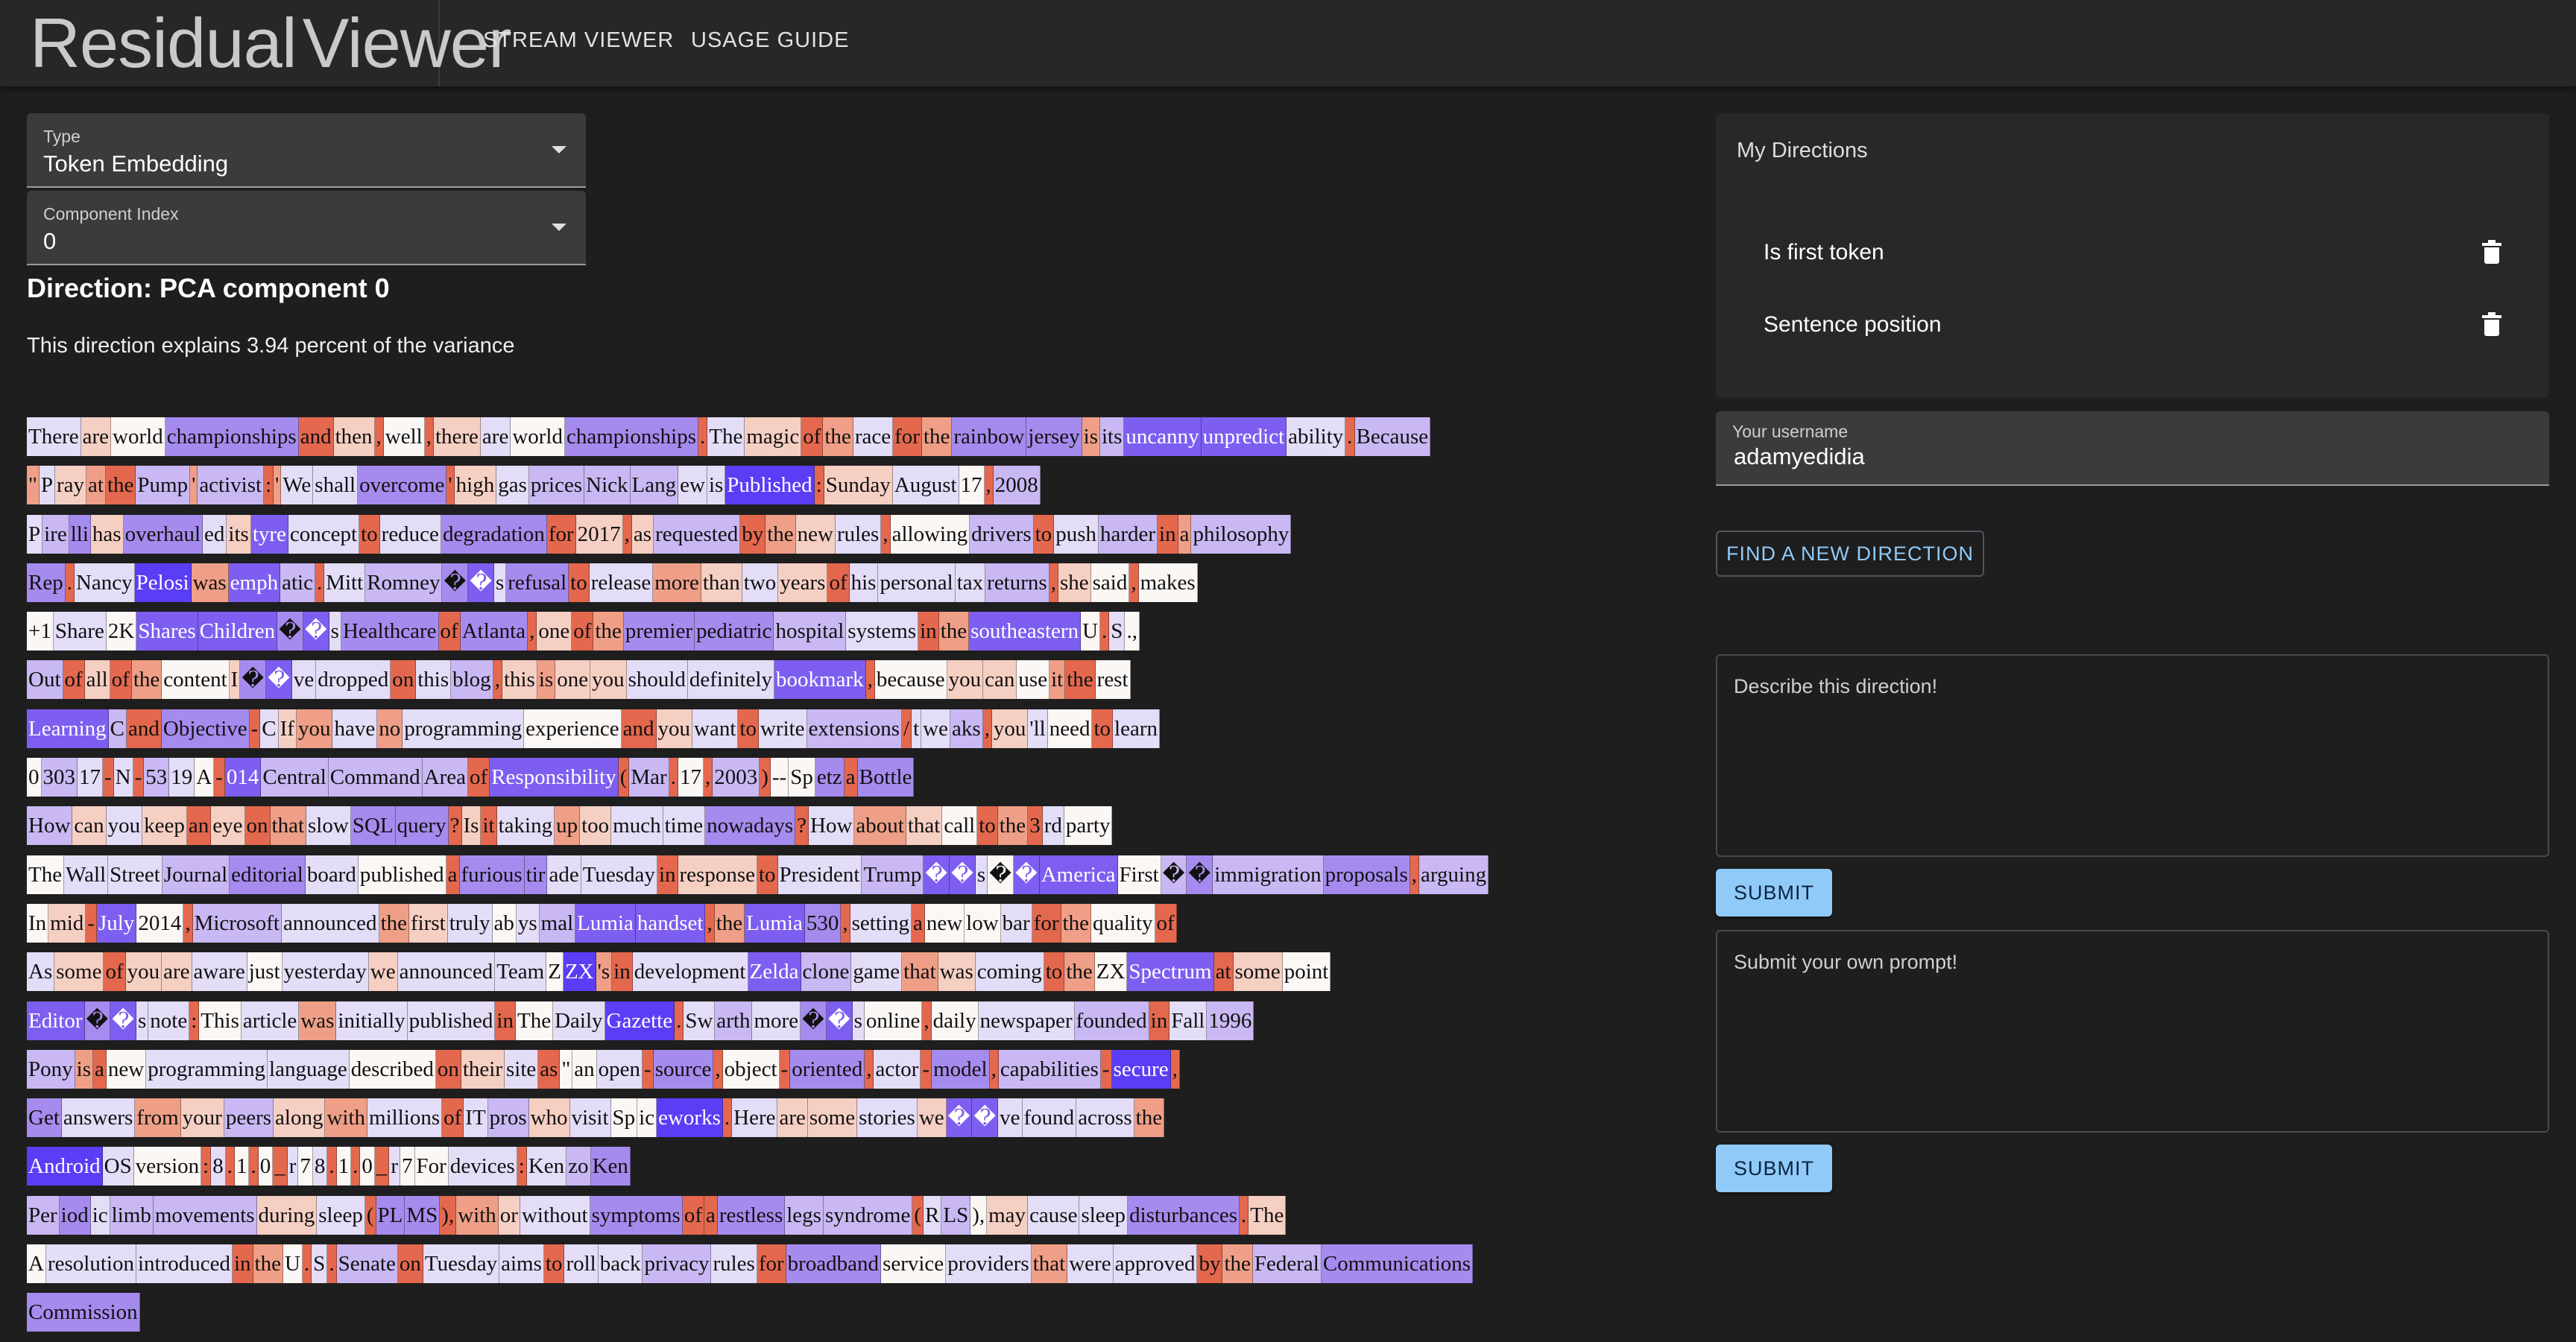  What do you see at coordinates (87, 874) in the screenshot?
I see `token: Wall` at bounding box center [87, 874].